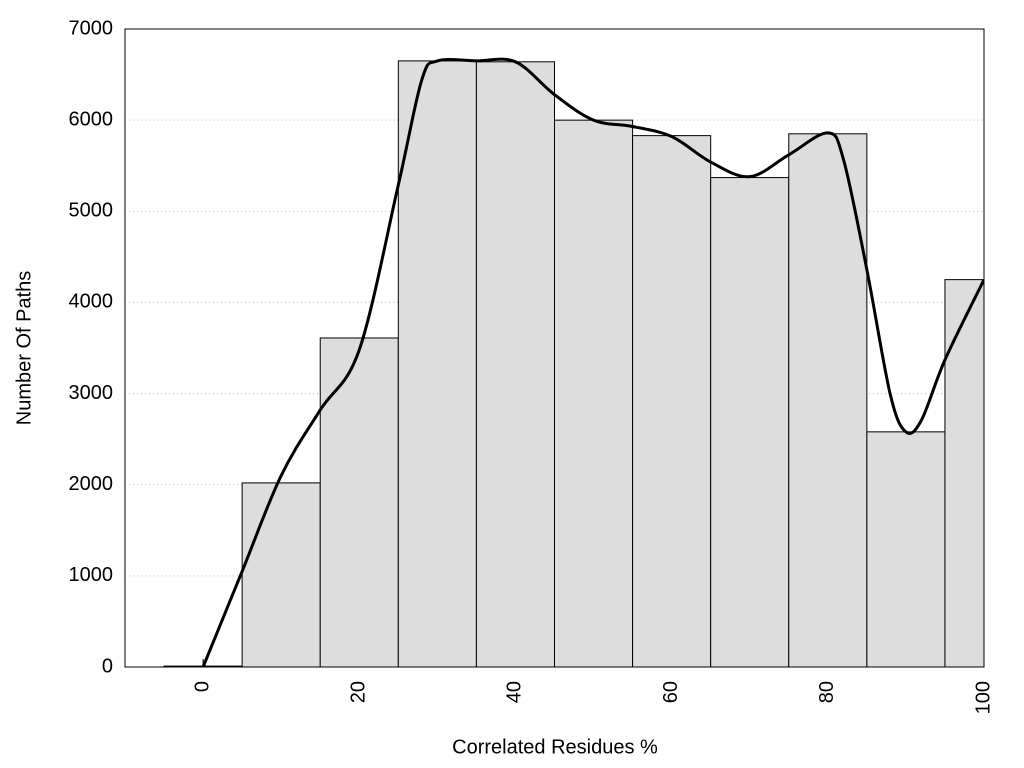 The image size is (1024, 768). What do you see at coordinates (91, 28) in the screenshot?
I see `y-tick-label: 7000` at bounding box center [91, 28].